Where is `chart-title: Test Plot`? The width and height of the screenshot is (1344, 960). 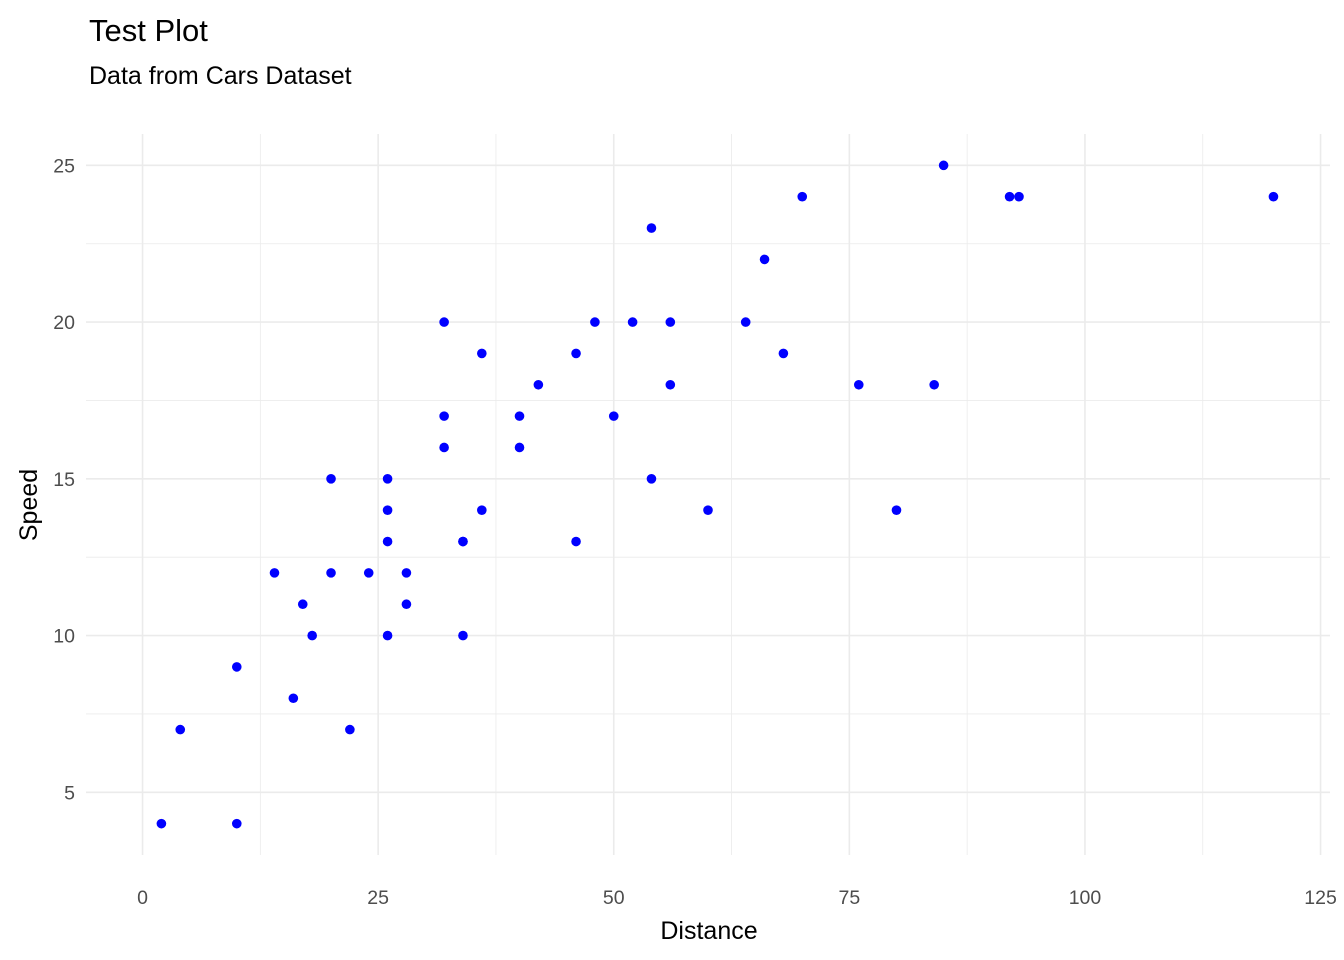
chart-title: Test Plot is located at coordinates (148, 30).